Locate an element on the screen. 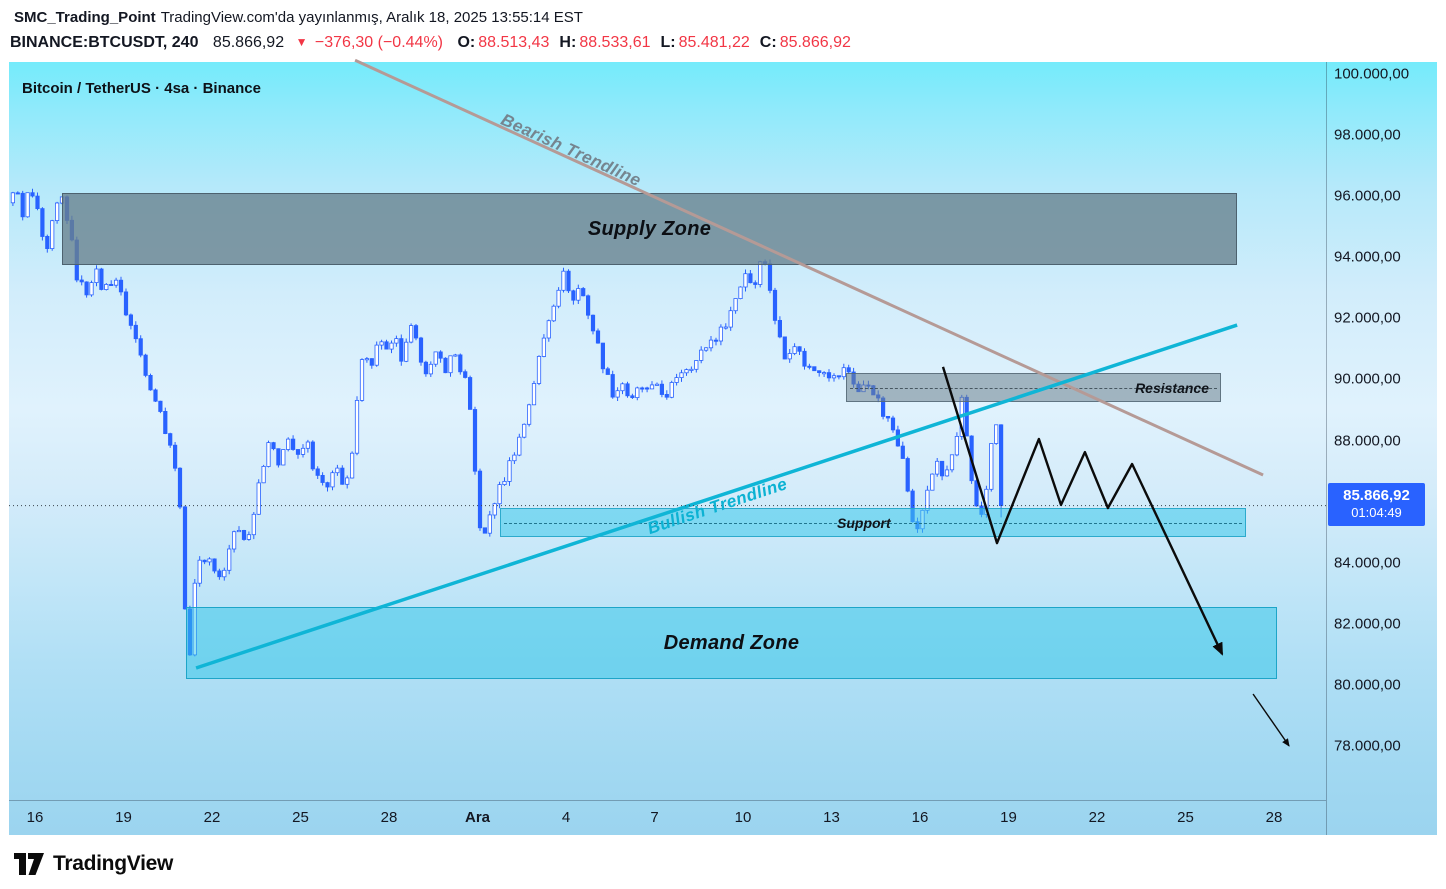 The image size is (1446, 889). price-axis-label: 84.000,00 is located at coordinates (1367, 563).